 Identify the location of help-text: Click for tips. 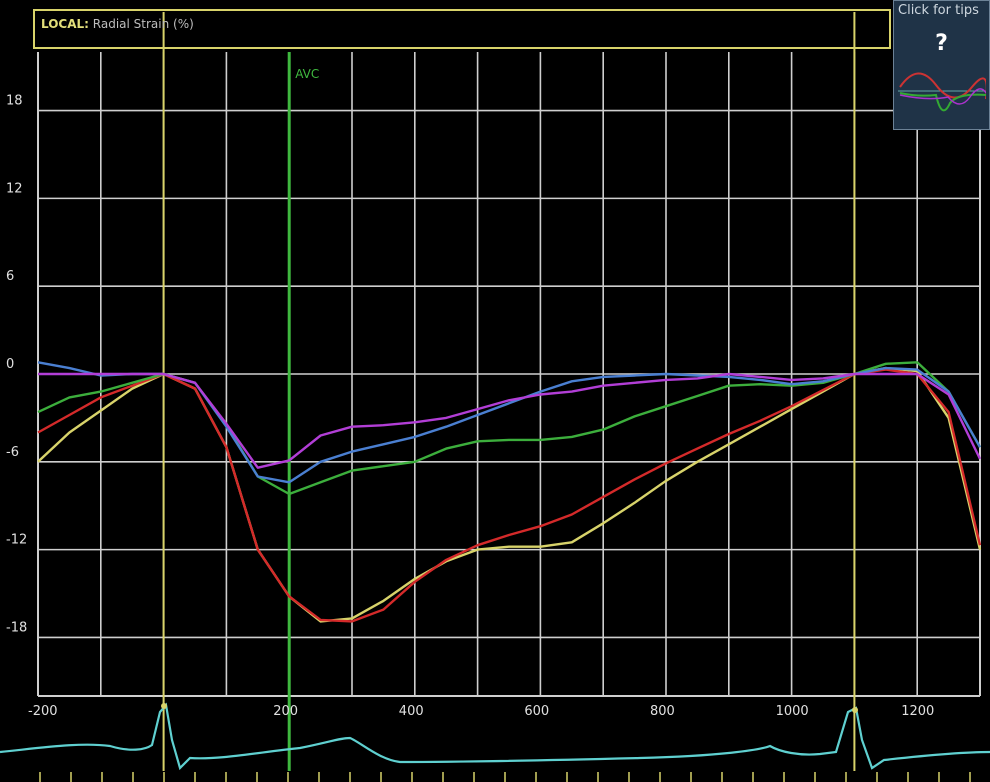
(938, 10).